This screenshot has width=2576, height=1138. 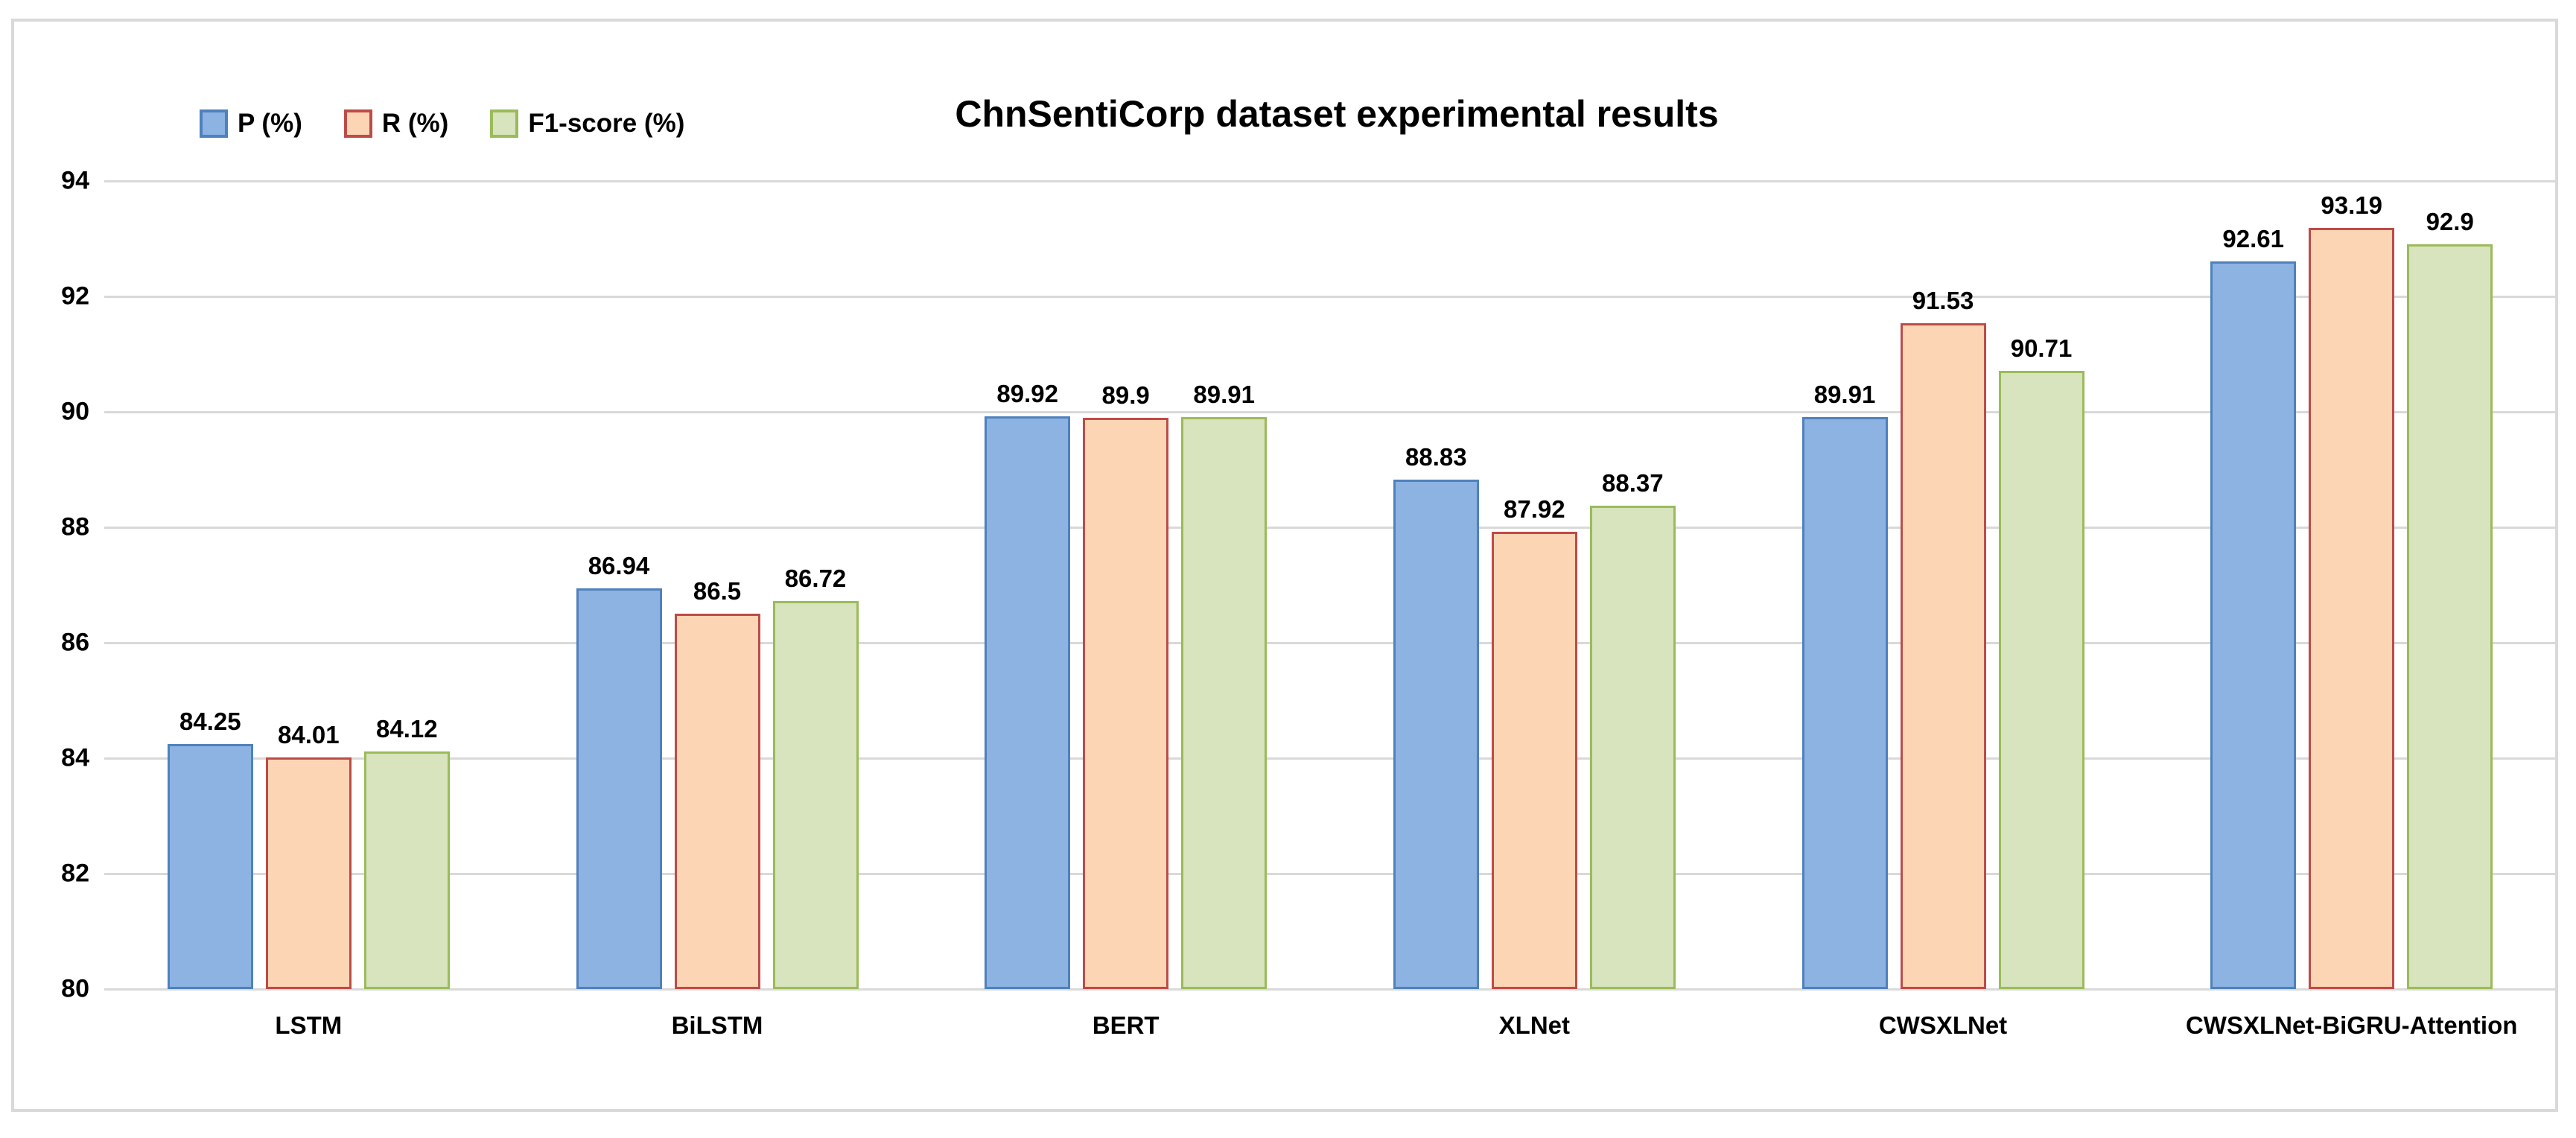 I want to click on bar: 90.71, so click(x=2041, y=661).